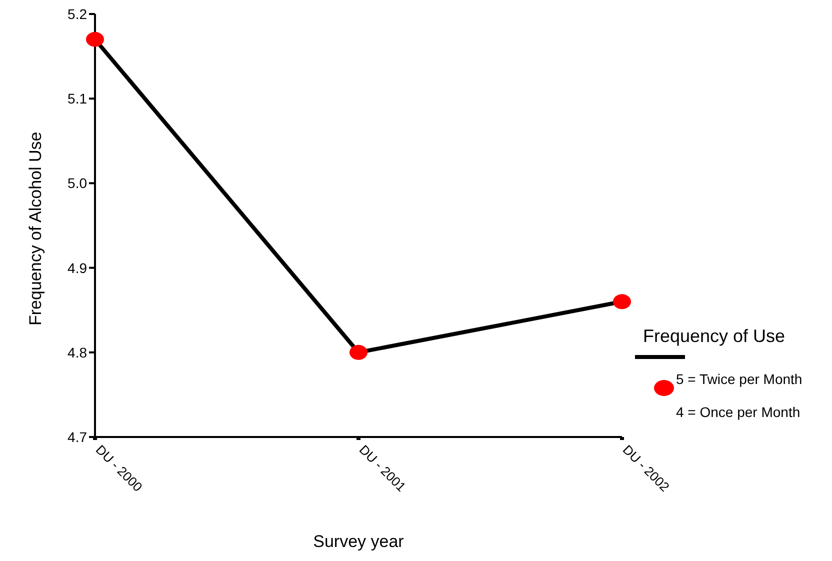  Describe the element at coordinates (36, 229) in the screenshot. I see `y-axis-title: Frequency of Alcohol Use` at that location.